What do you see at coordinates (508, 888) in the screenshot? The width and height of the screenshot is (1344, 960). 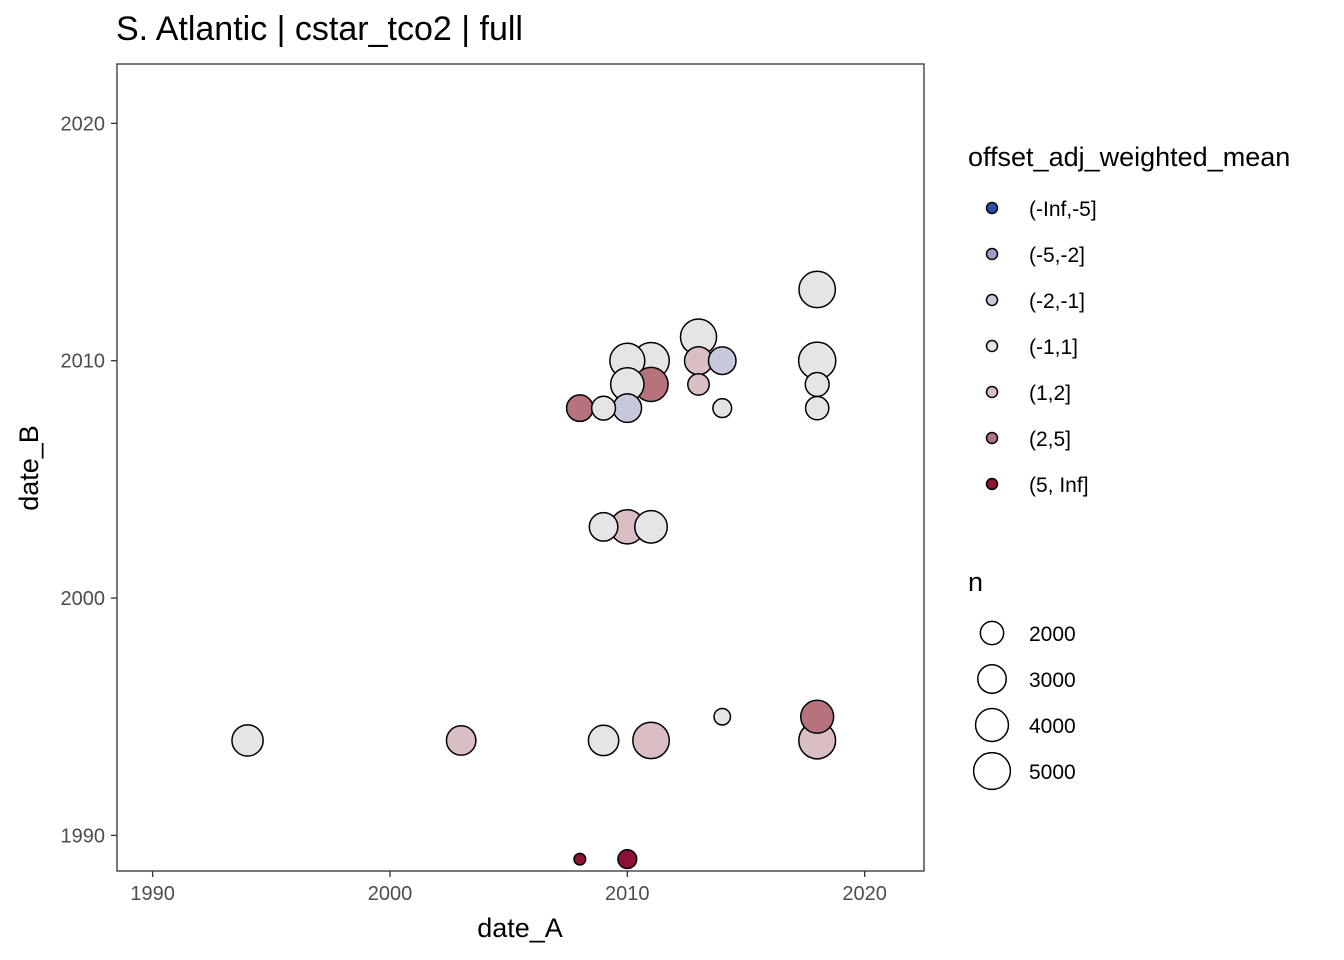 I see `x-axis: 1990 2000 2010 2020` at bounding box center [508, 888].